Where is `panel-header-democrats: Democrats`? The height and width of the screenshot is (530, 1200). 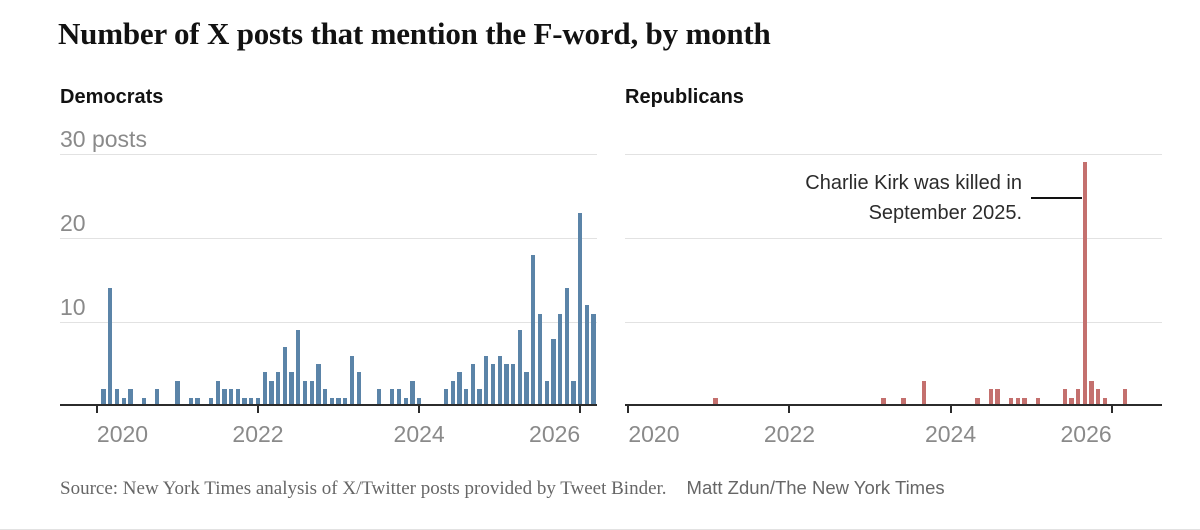
panel-header-democrats: Democrats is located at coordinates (112, 97).